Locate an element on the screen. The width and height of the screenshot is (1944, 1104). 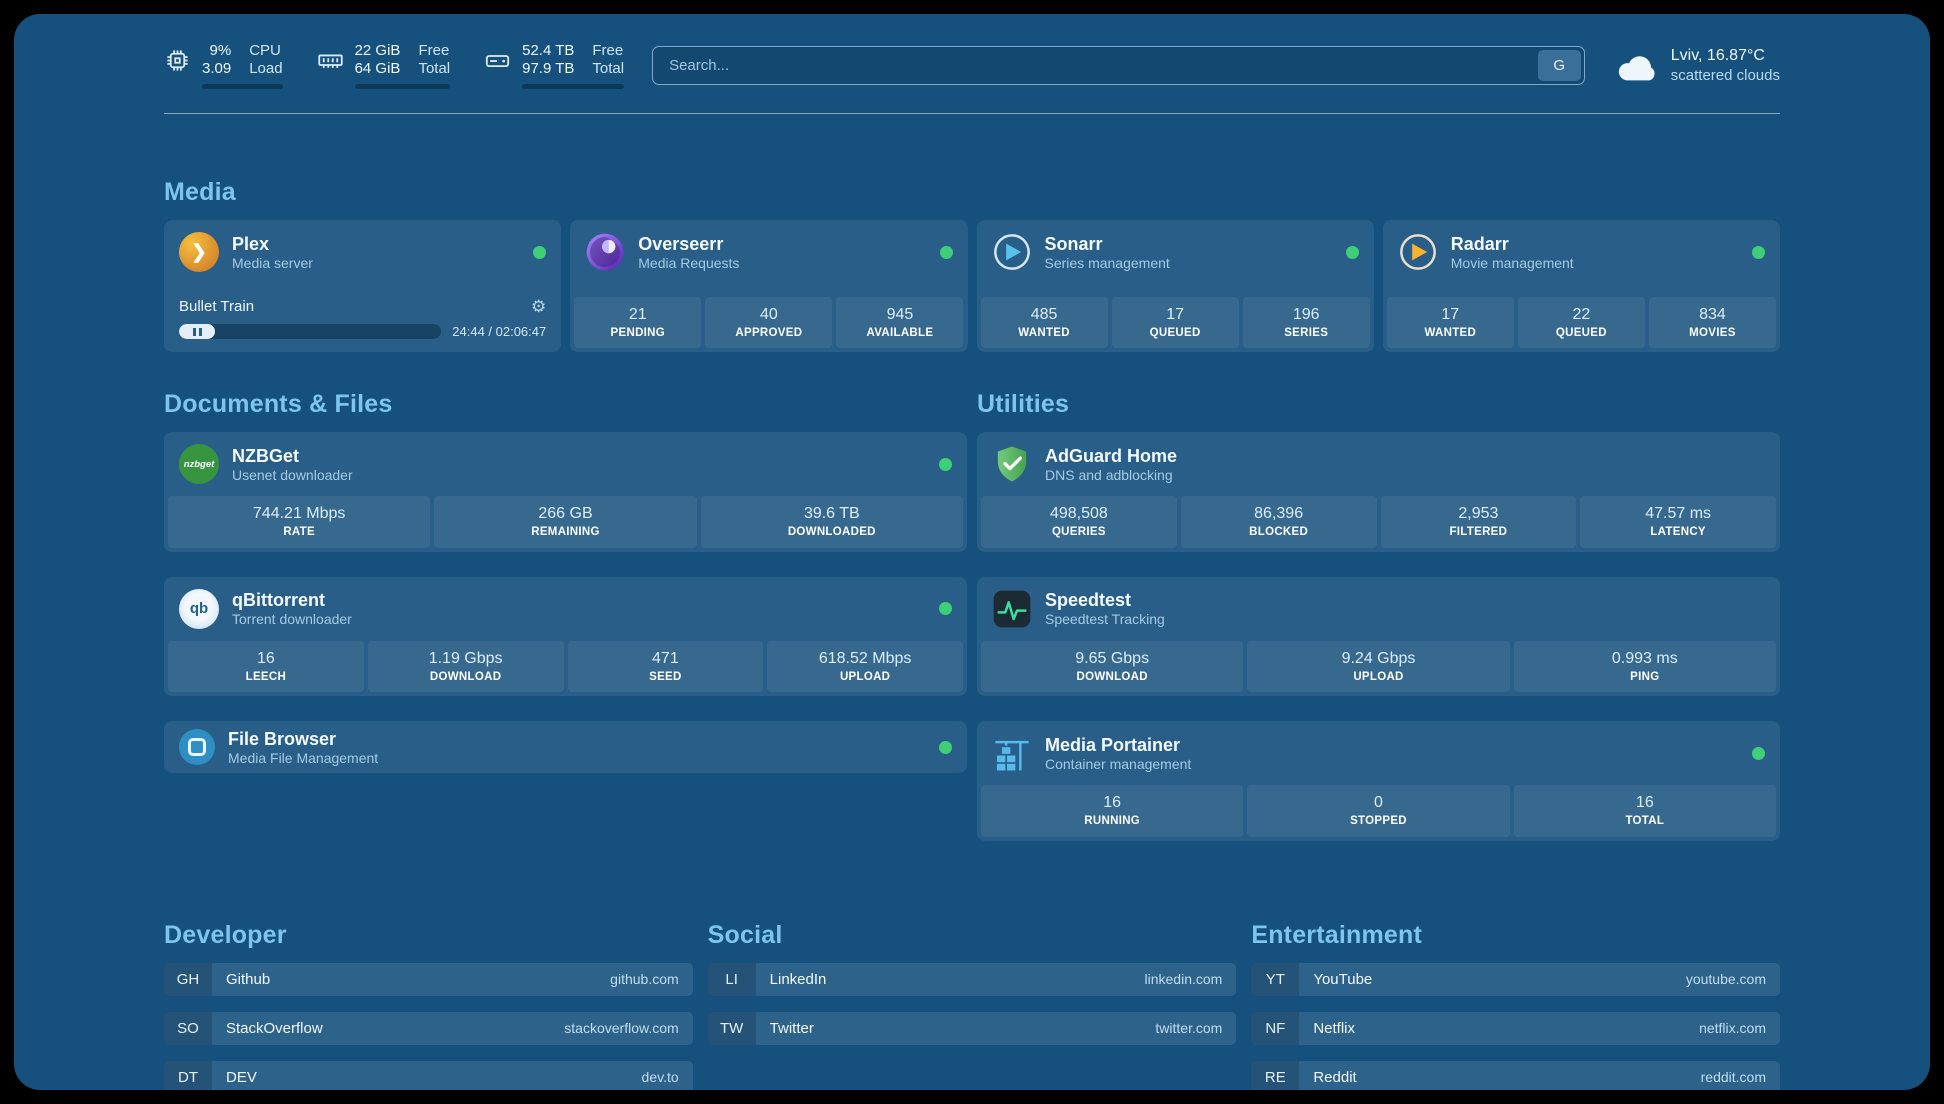
bookmark-github: GH Github github.com is located at coordinates (428, 979).